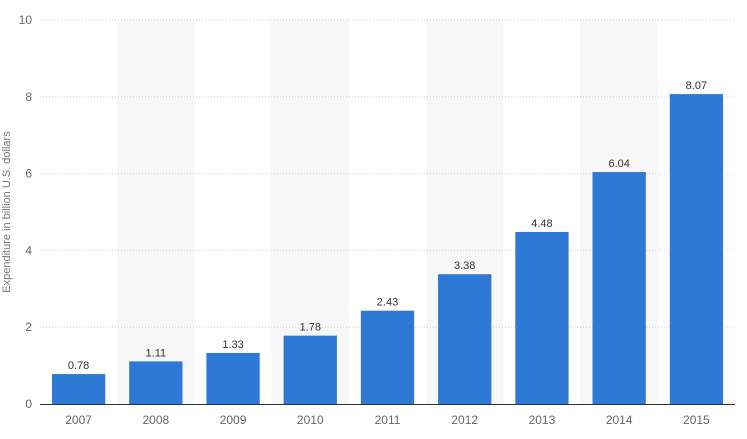 This screenshot has height=439, width=747. Describe the element at coordinates (156, 212) in the screenshot. I see `column-band` at that location.